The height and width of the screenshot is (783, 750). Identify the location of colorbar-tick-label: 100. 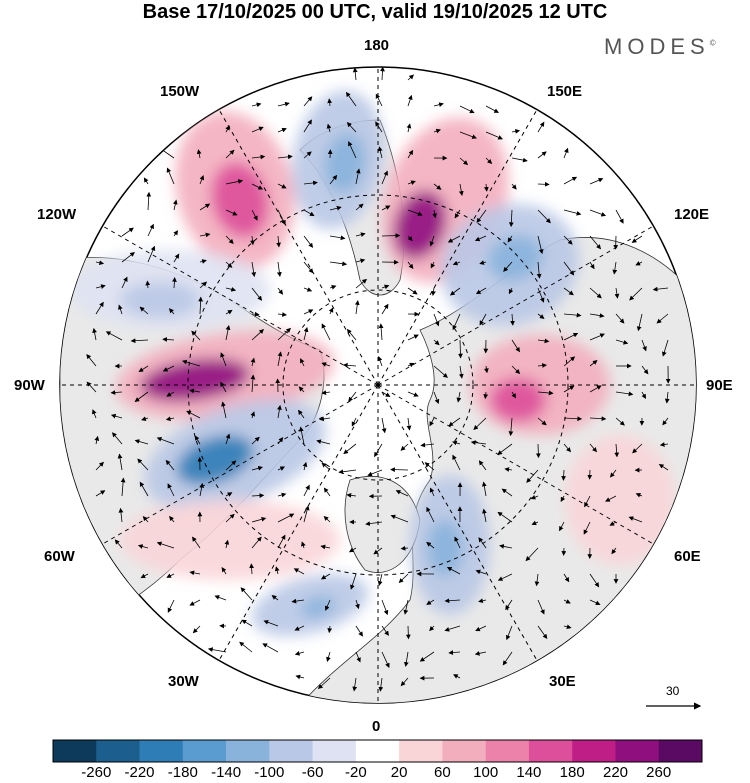
(486, 772).